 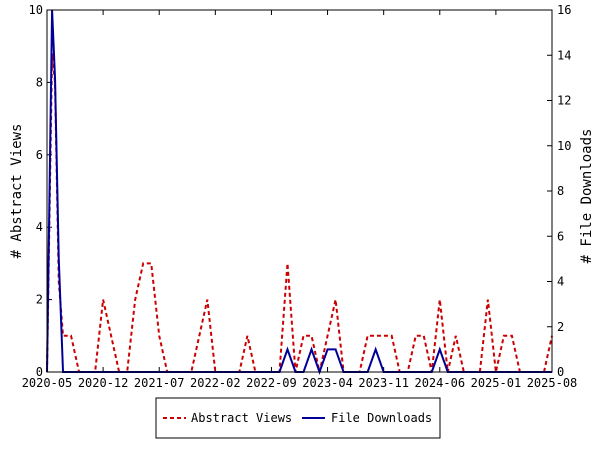 What do you see at coordinates (39, 372) in the screenshot?
I see `y-left-tick-label: 0` at bounding box center [39, 372].